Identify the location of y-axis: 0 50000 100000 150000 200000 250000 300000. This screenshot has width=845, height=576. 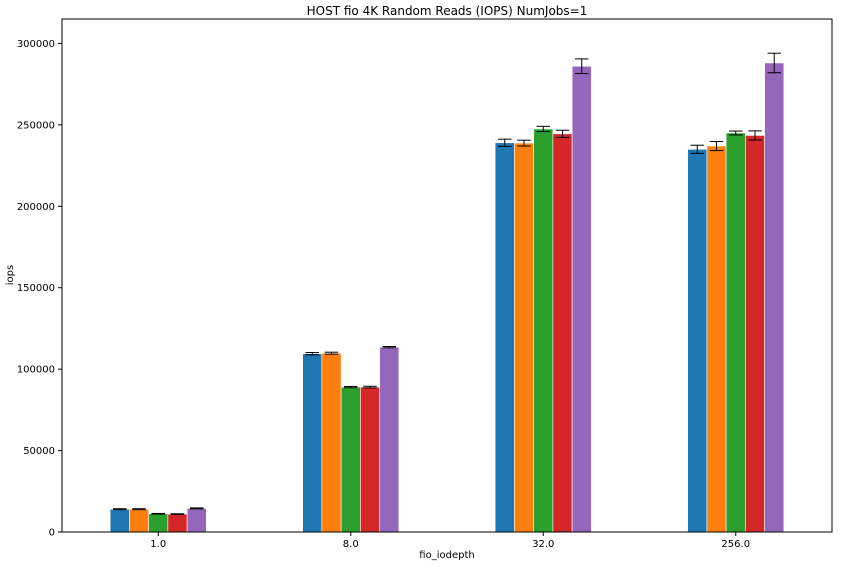
(39, 289).